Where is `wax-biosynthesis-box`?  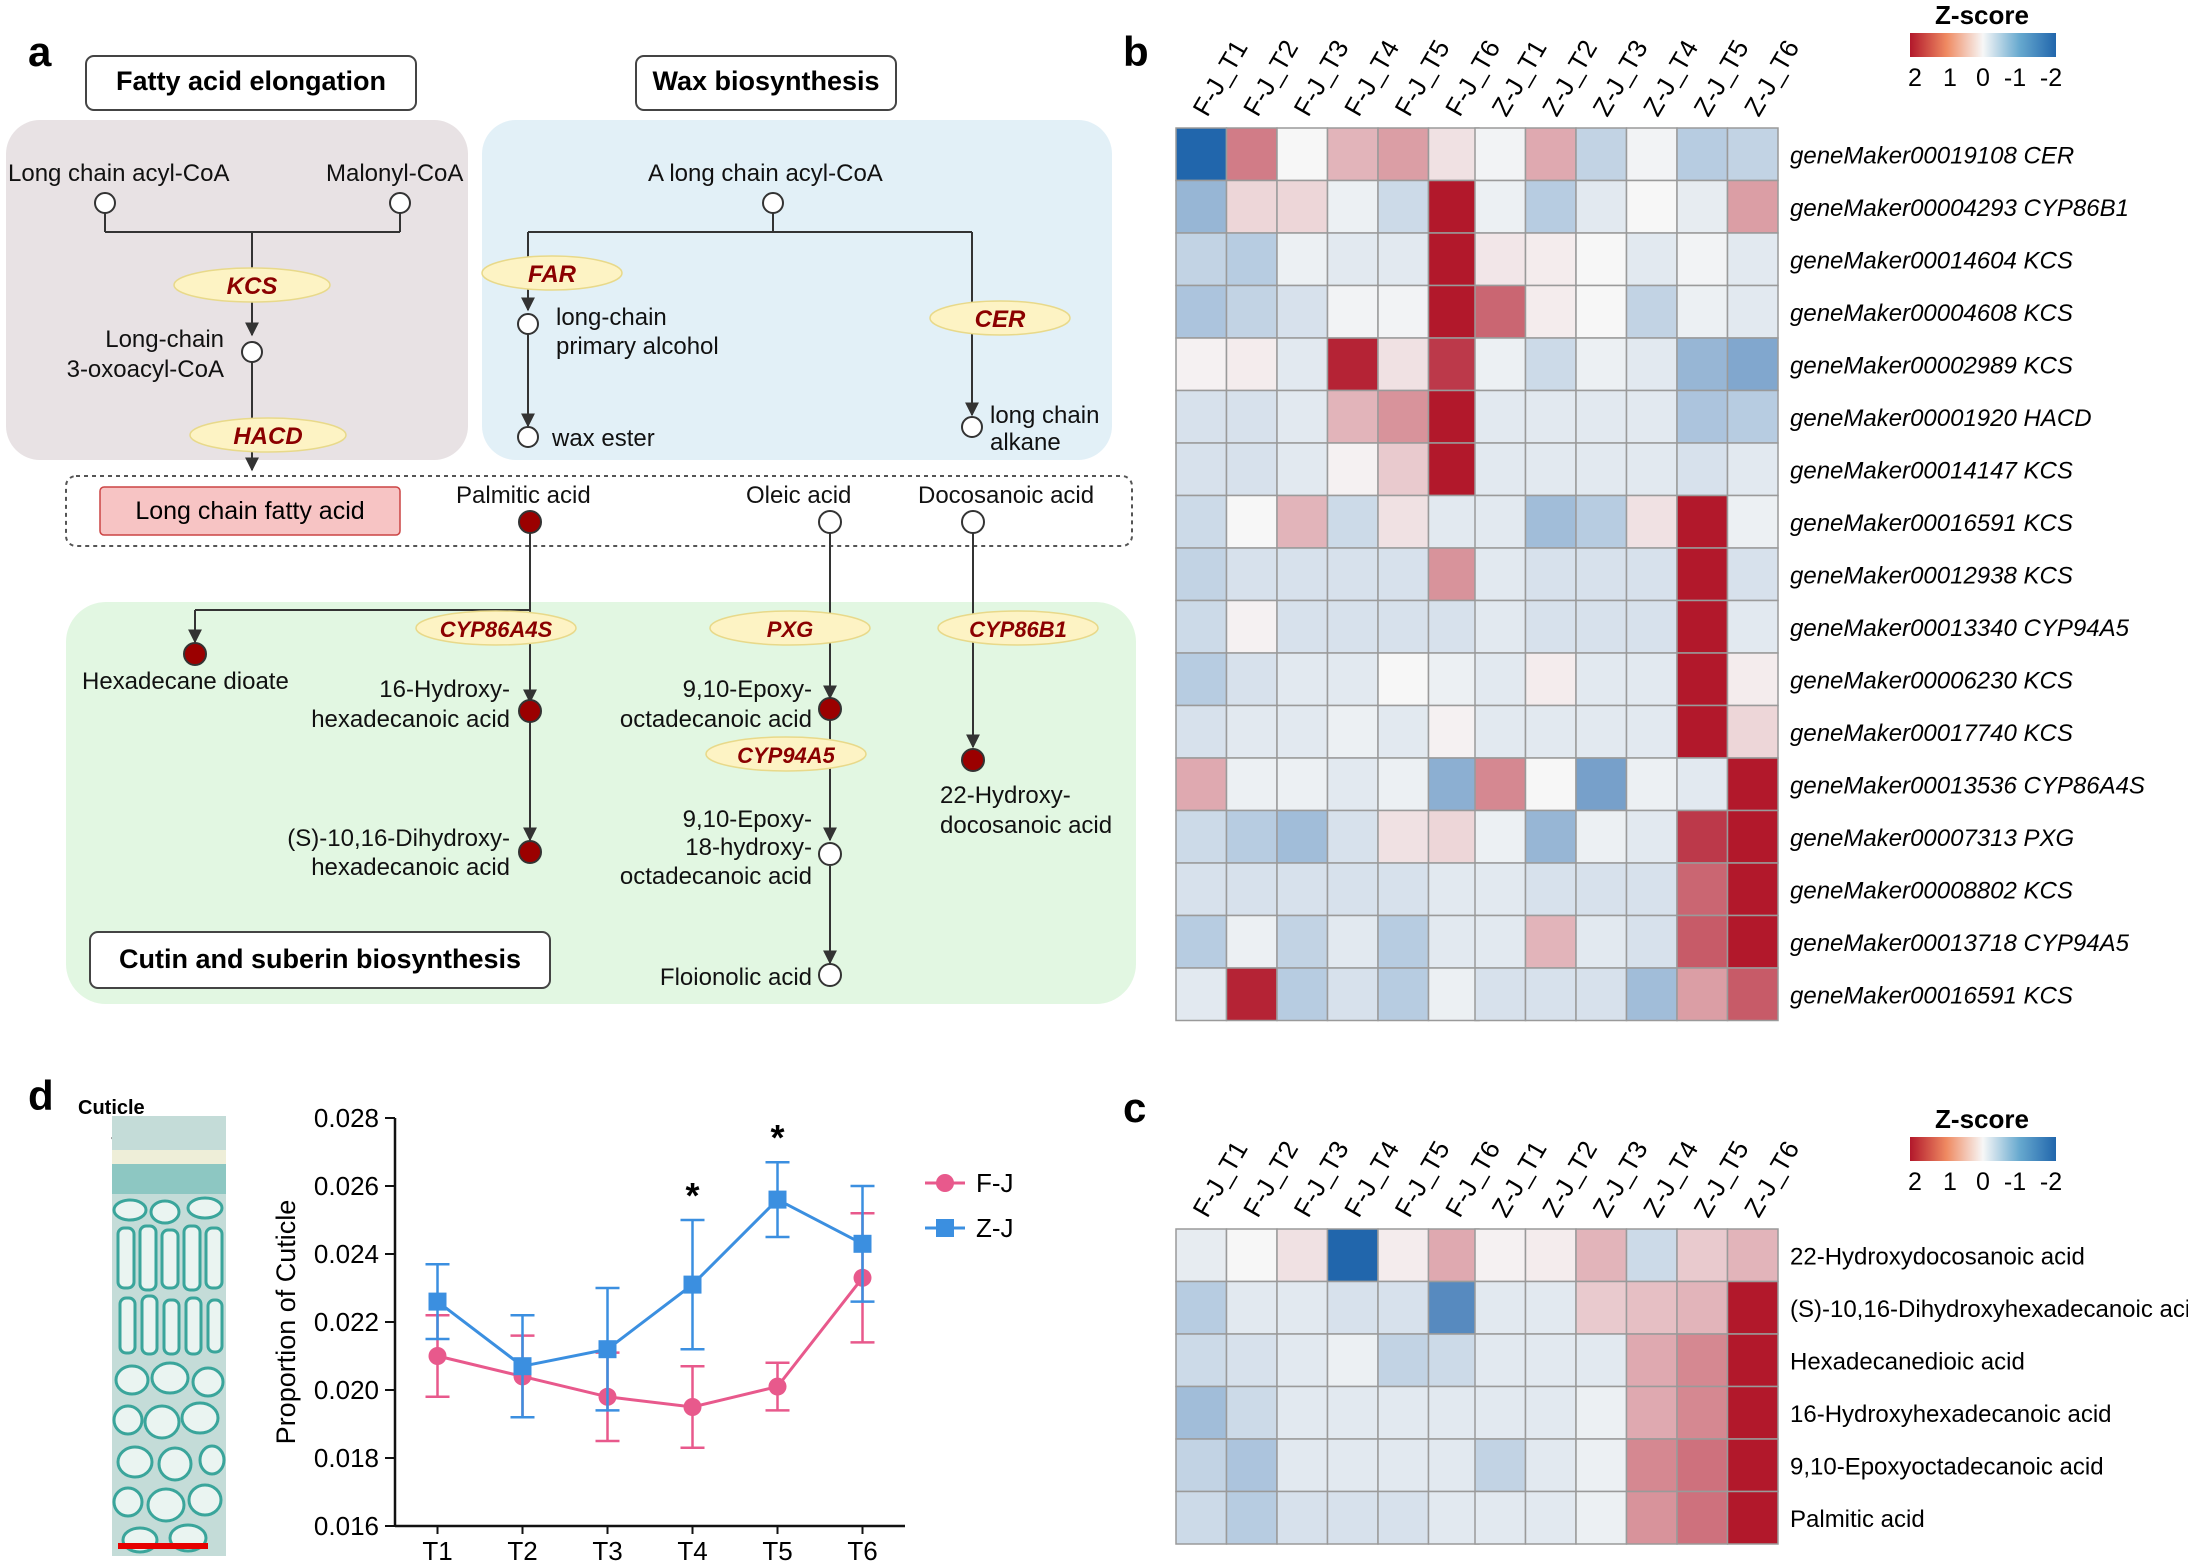 wax-biosynthesis-box is located at coordinates (766, 83).